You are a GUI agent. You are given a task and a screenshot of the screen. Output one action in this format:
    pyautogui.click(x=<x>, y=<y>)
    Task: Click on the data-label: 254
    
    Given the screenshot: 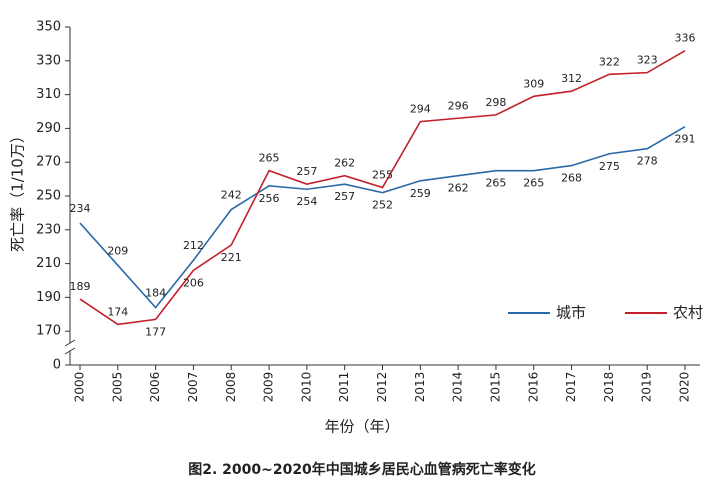 What is the action you would take?
    pyautogui.click(x=306, y=201)
    